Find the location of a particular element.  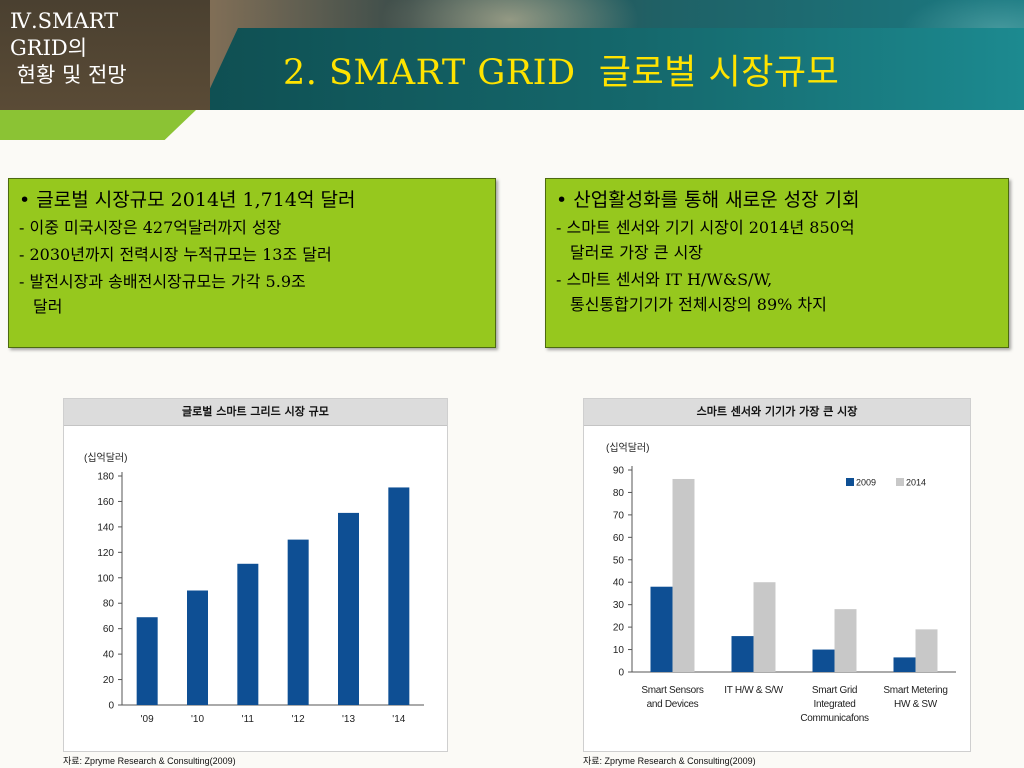

x-tick-label: '12 is located at coordinates (298, 719).